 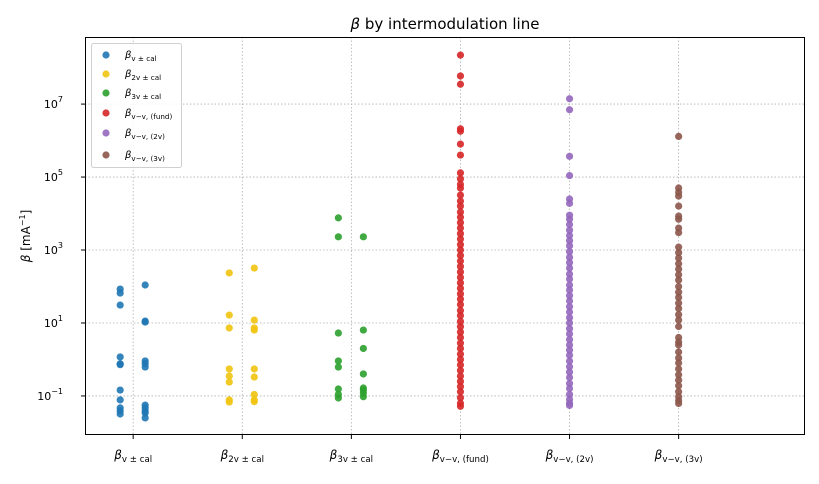 I want to click on x-tick-label: βv−v, (fund), so click(x=460, y=456).